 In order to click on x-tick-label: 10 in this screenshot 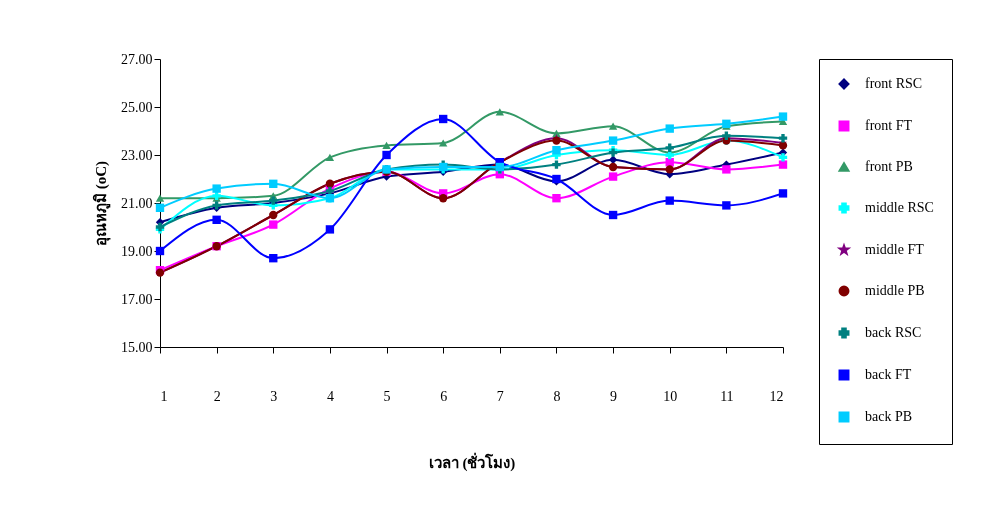, I will do `click(670, 396)`.